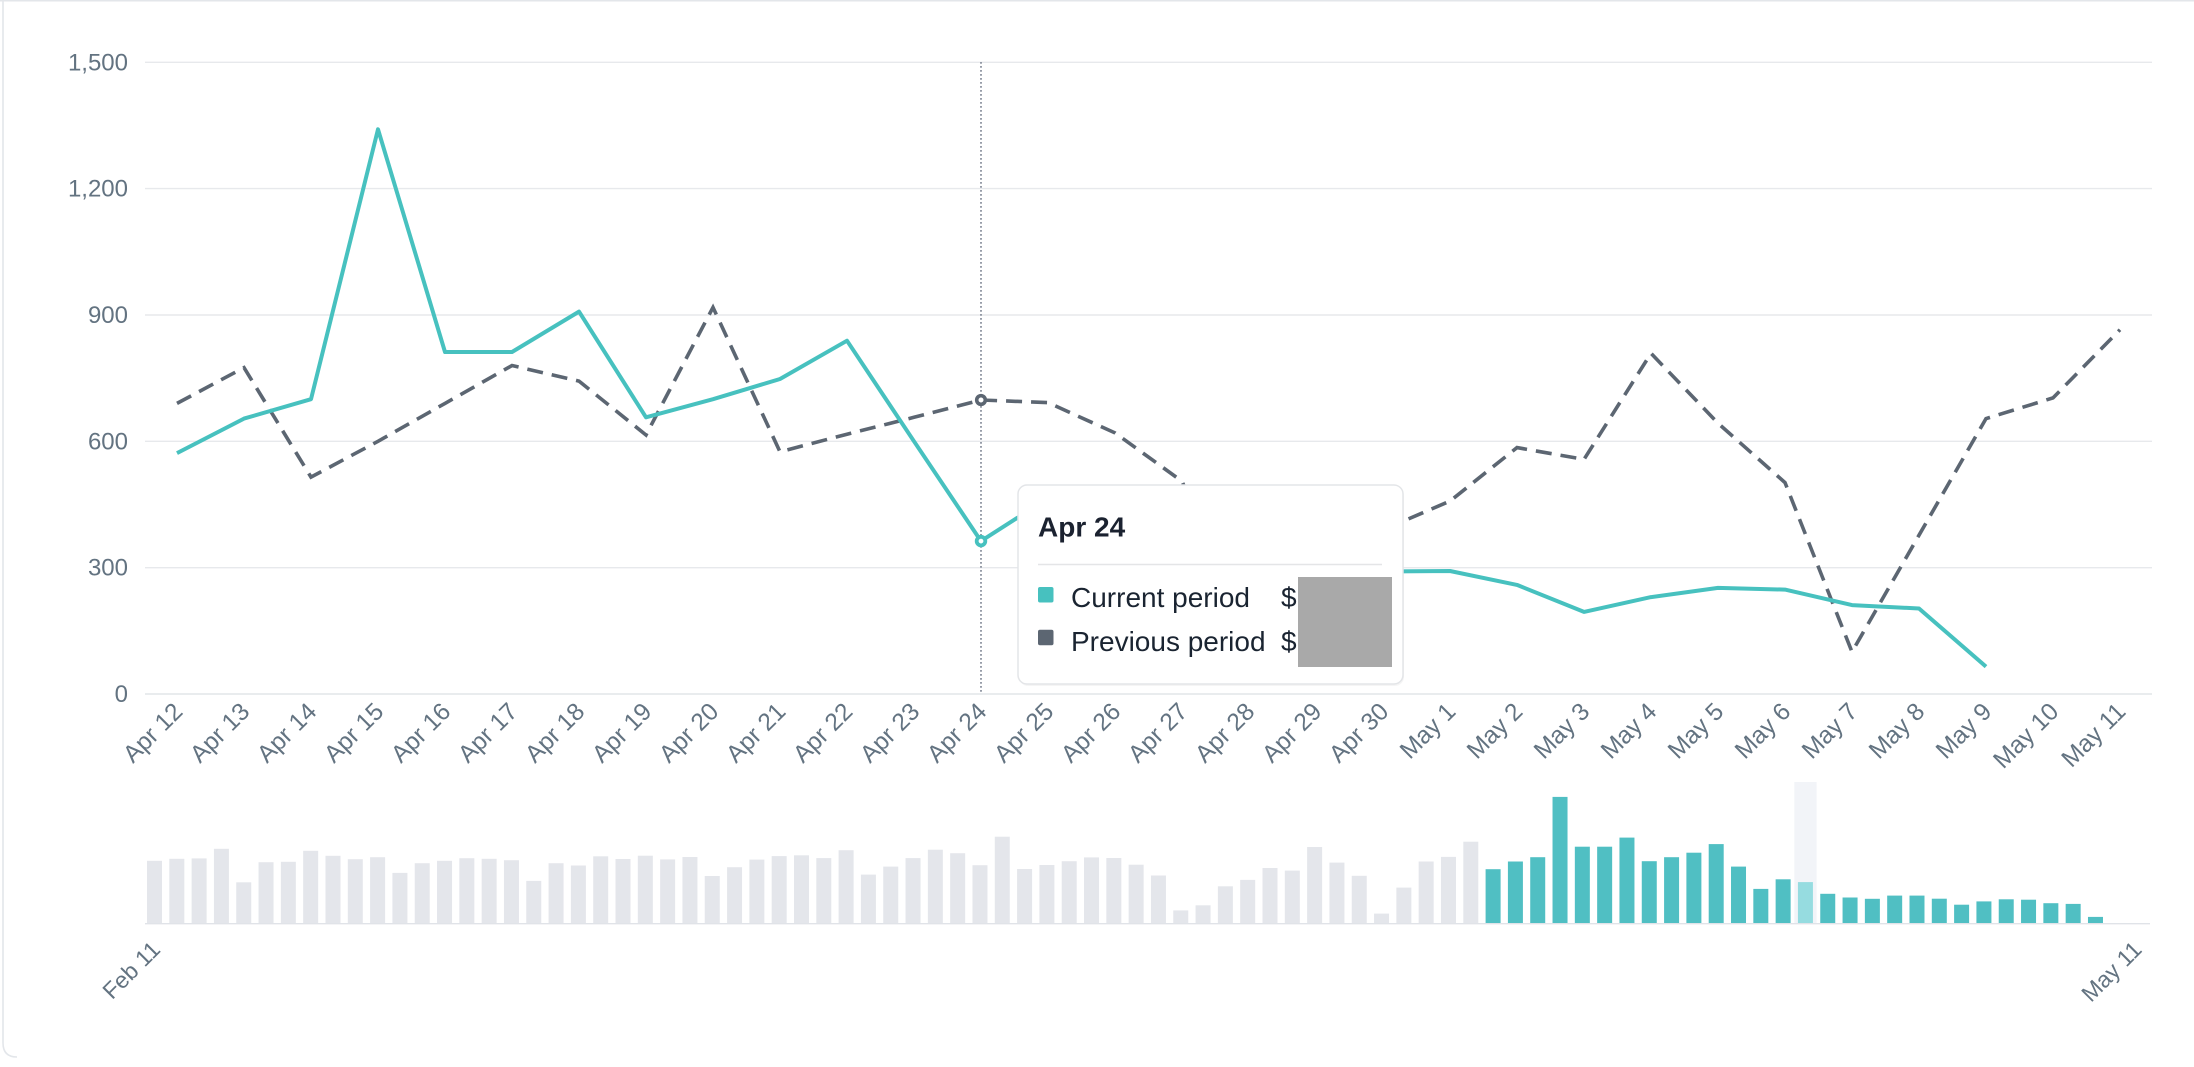  I want to click on svg-text: 300, so click(108, 568).